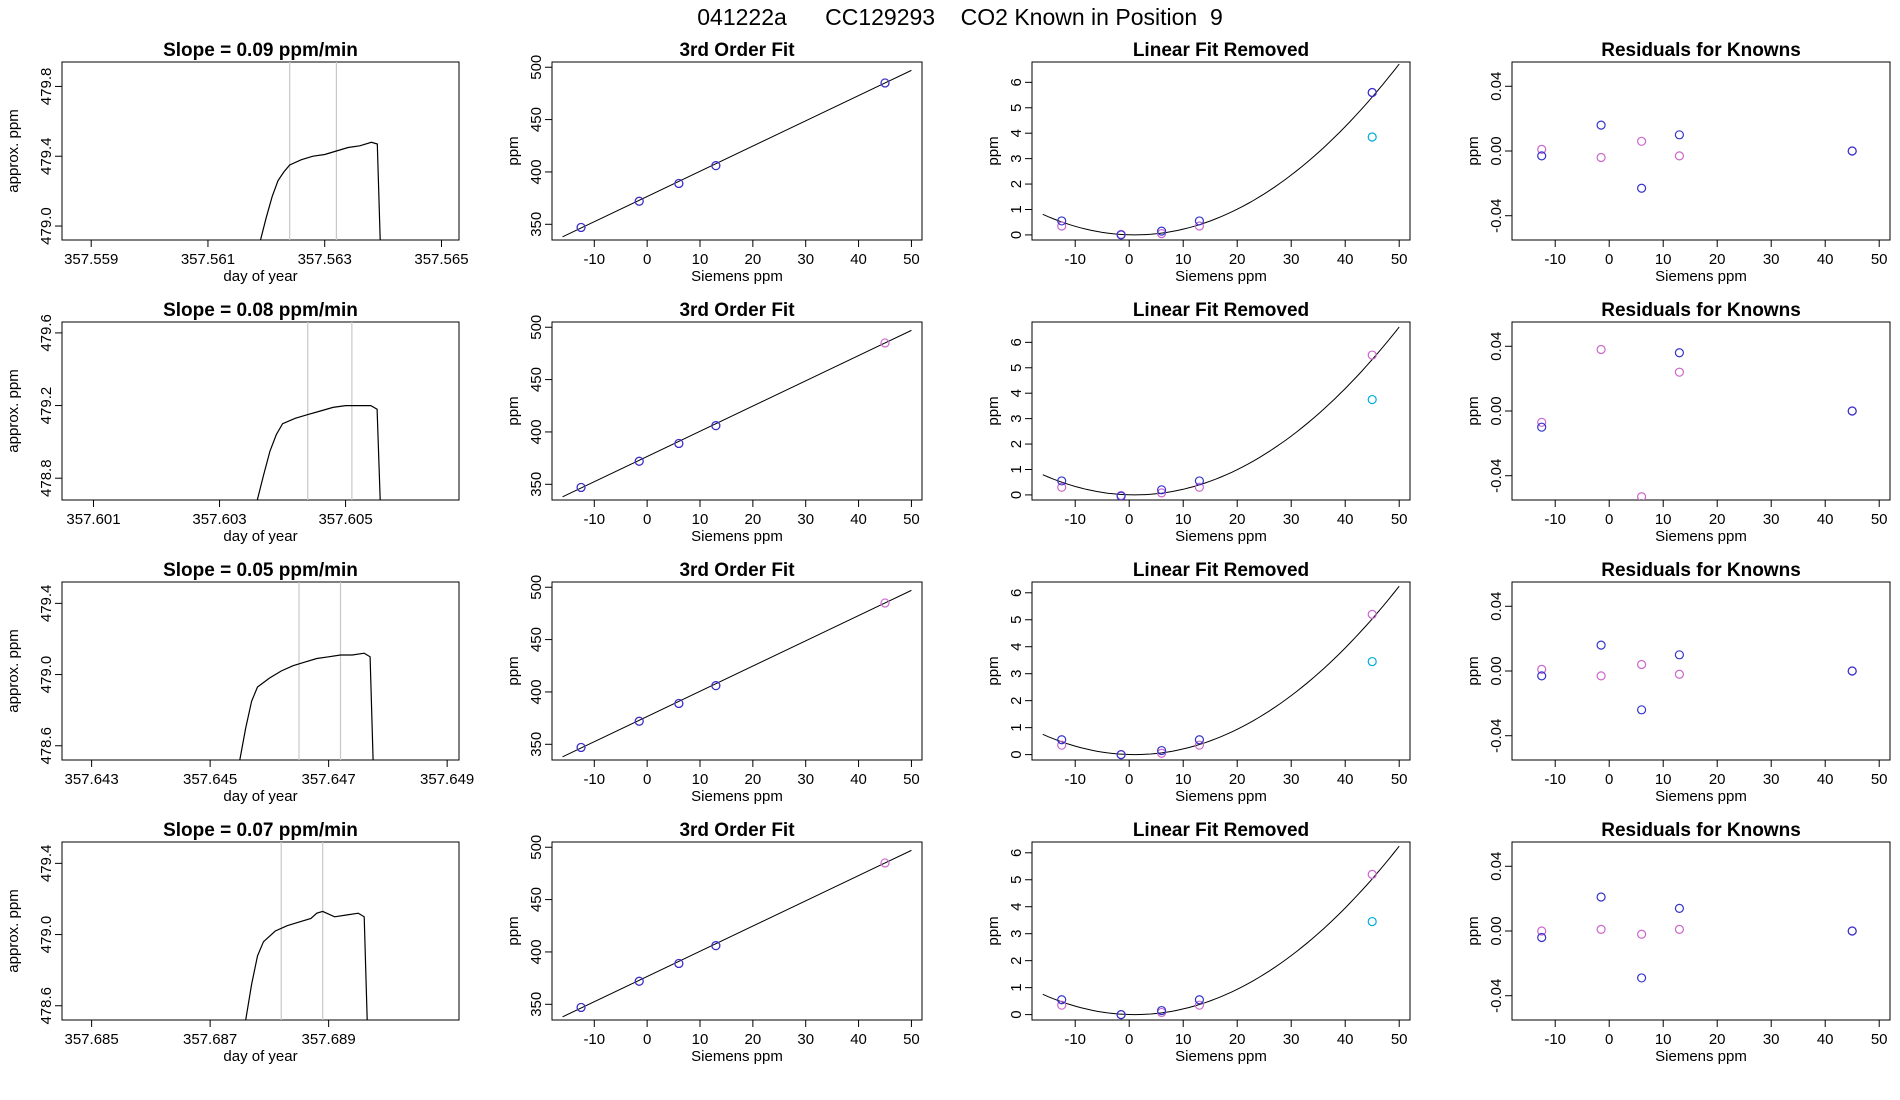  I want to click on x-tick-label: 50, so click(1399, 779).